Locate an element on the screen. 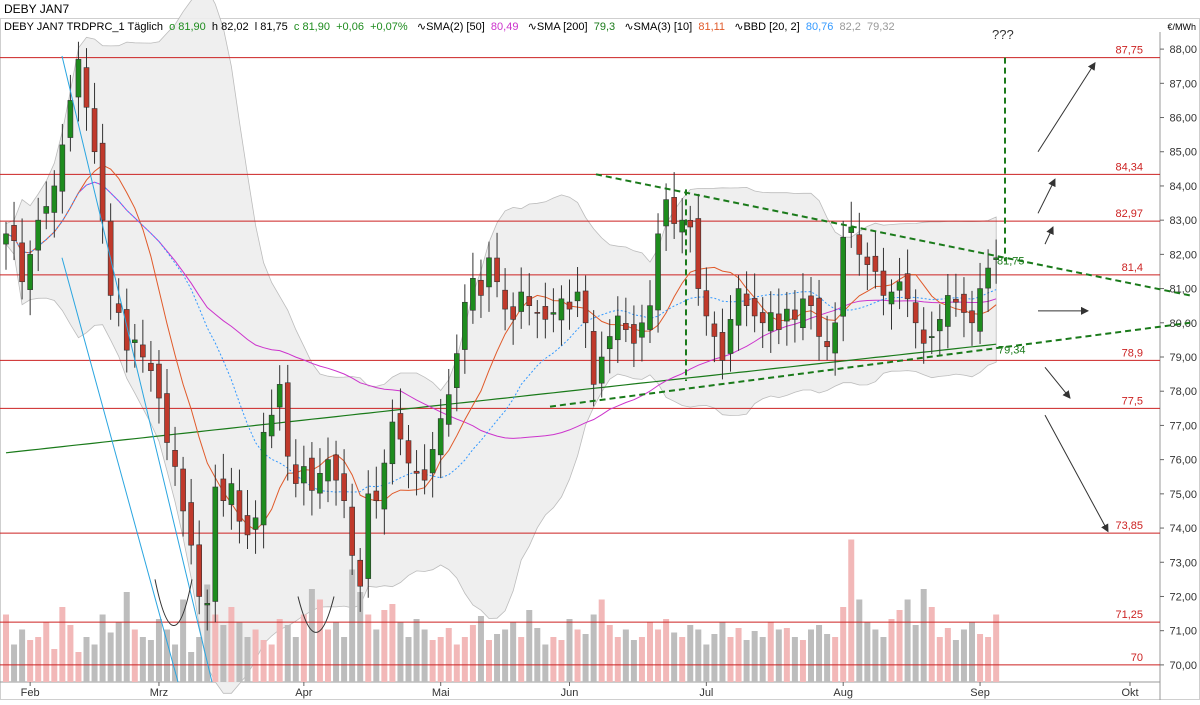 The image size is (1200, 705). y-tick-label: 87,00 is located at coordinates (1183, 84).